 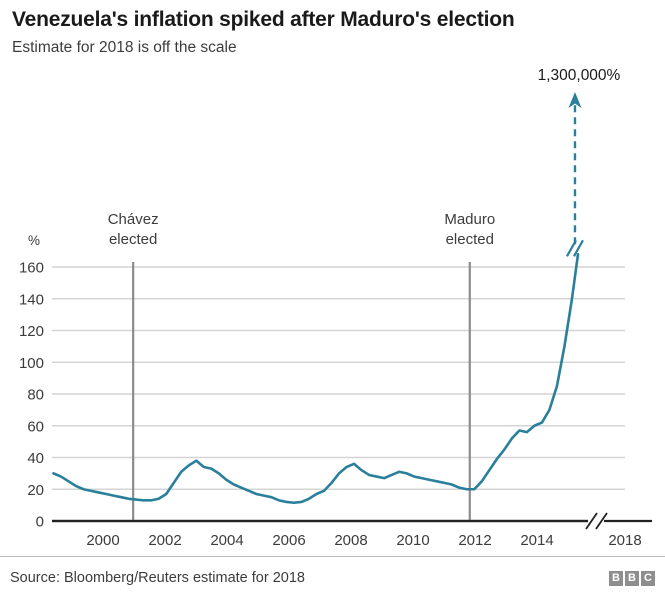 I want to click on x-axis-tick: 2008, so click(x=350, y=540).